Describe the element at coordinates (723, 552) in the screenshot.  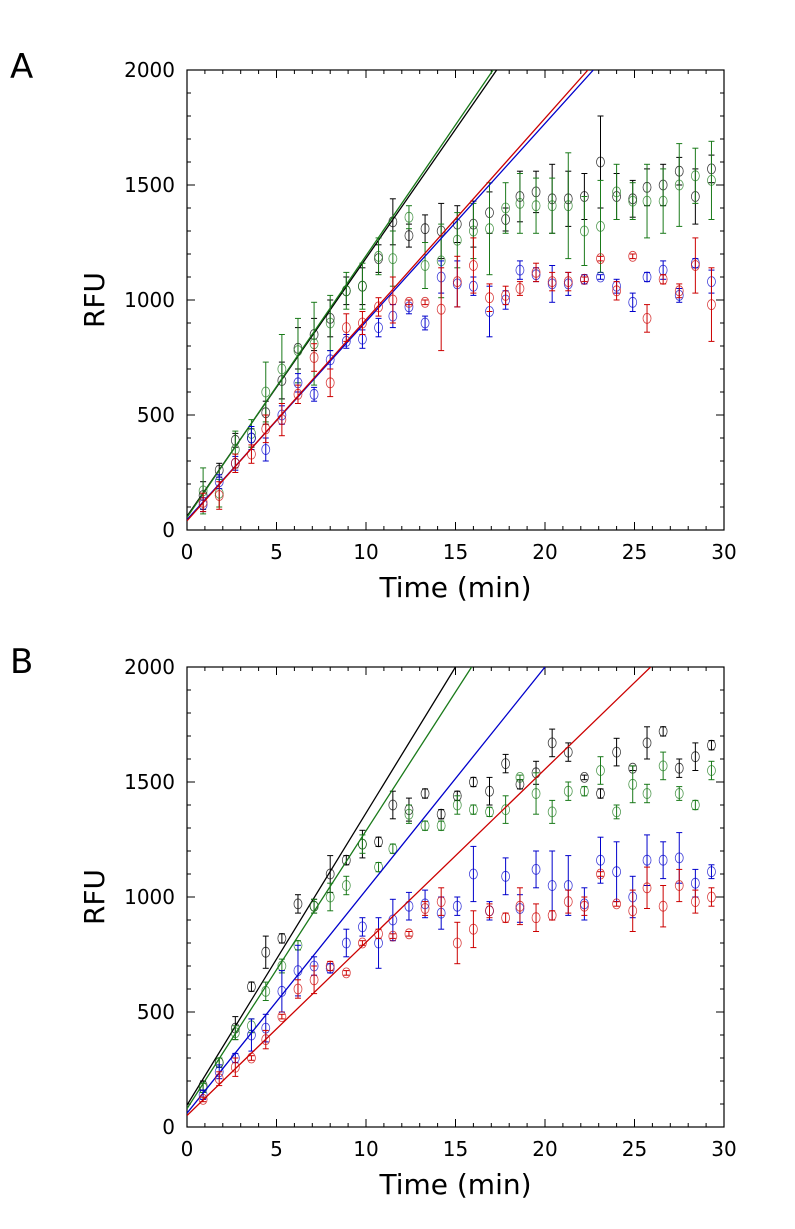
I see `x-tick-label: 30` at that location.